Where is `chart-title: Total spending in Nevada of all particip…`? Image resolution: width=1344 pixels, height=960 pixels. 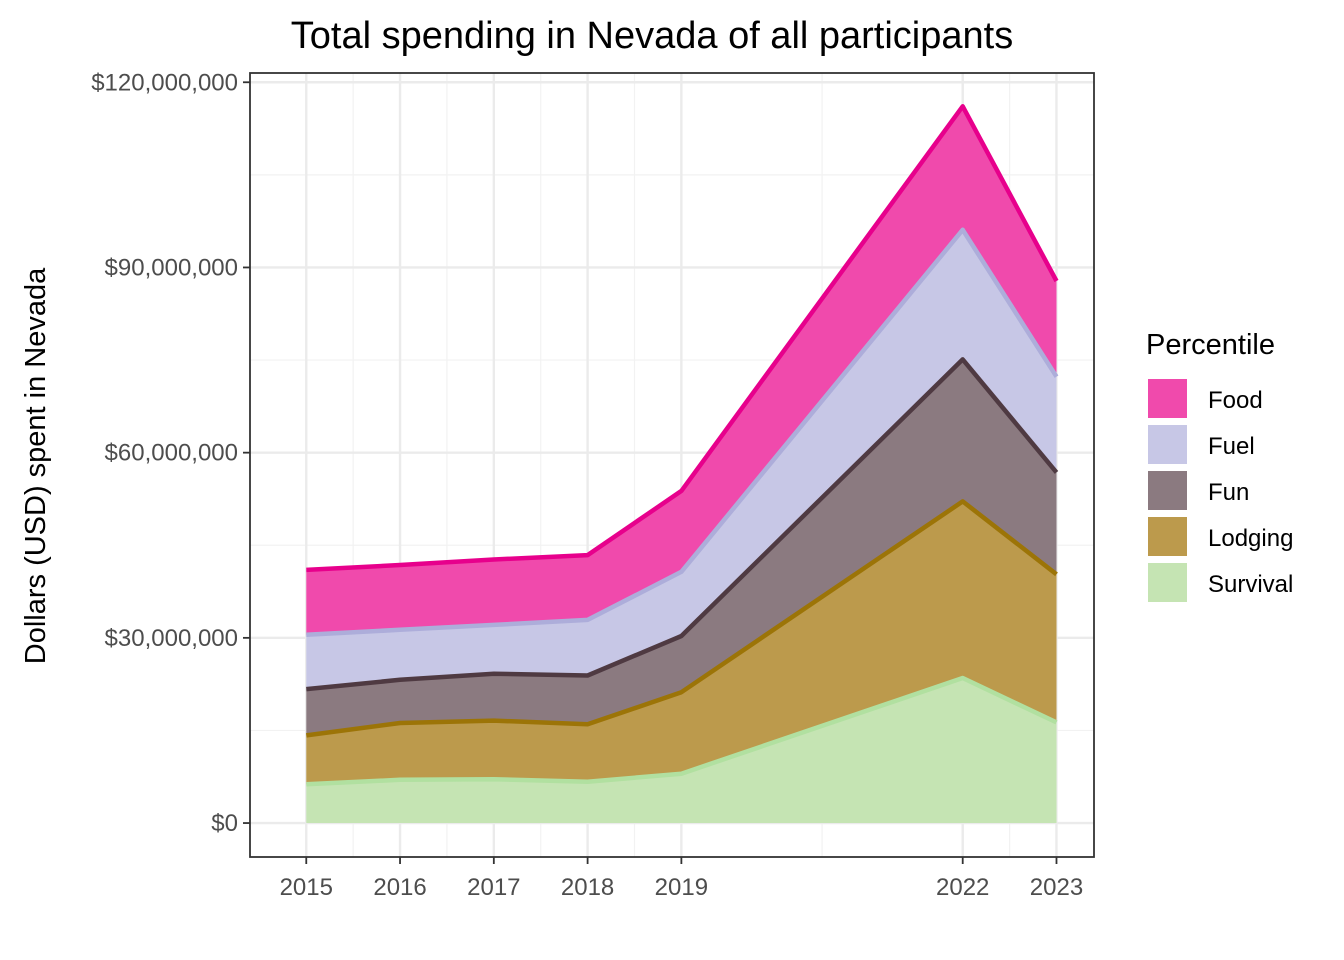
chart-title: Total spending in Nevada of all particip… is located at coordinates (652, 36).